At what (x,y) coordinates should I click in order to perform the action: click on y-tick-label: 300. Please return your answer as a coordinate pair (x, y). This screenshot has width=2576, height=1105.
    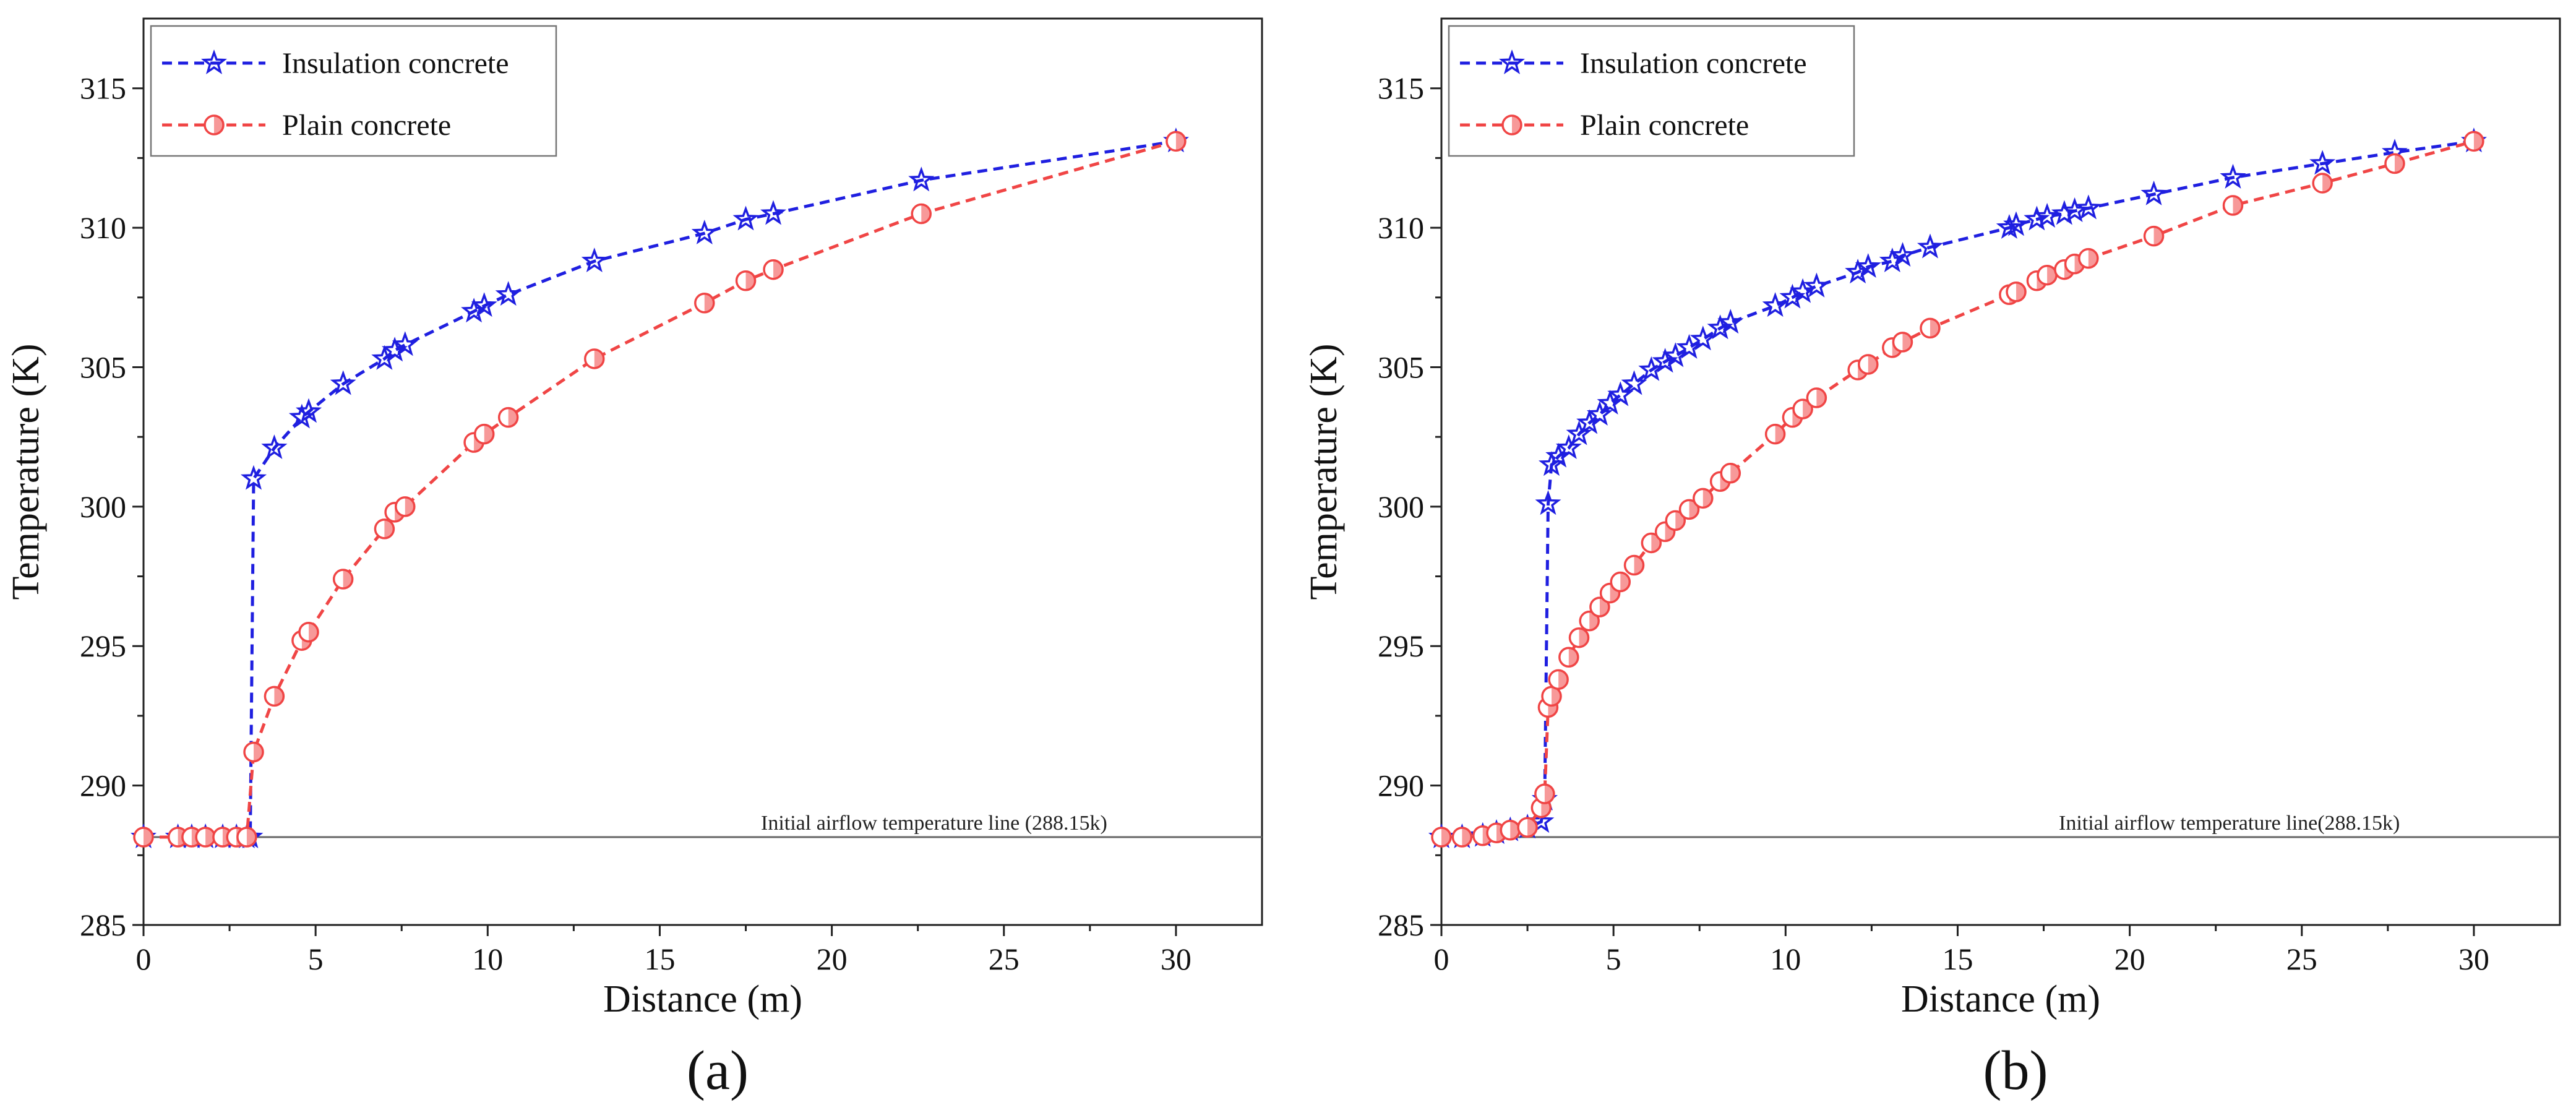
    Looking at the image, I should click on (103, 506).